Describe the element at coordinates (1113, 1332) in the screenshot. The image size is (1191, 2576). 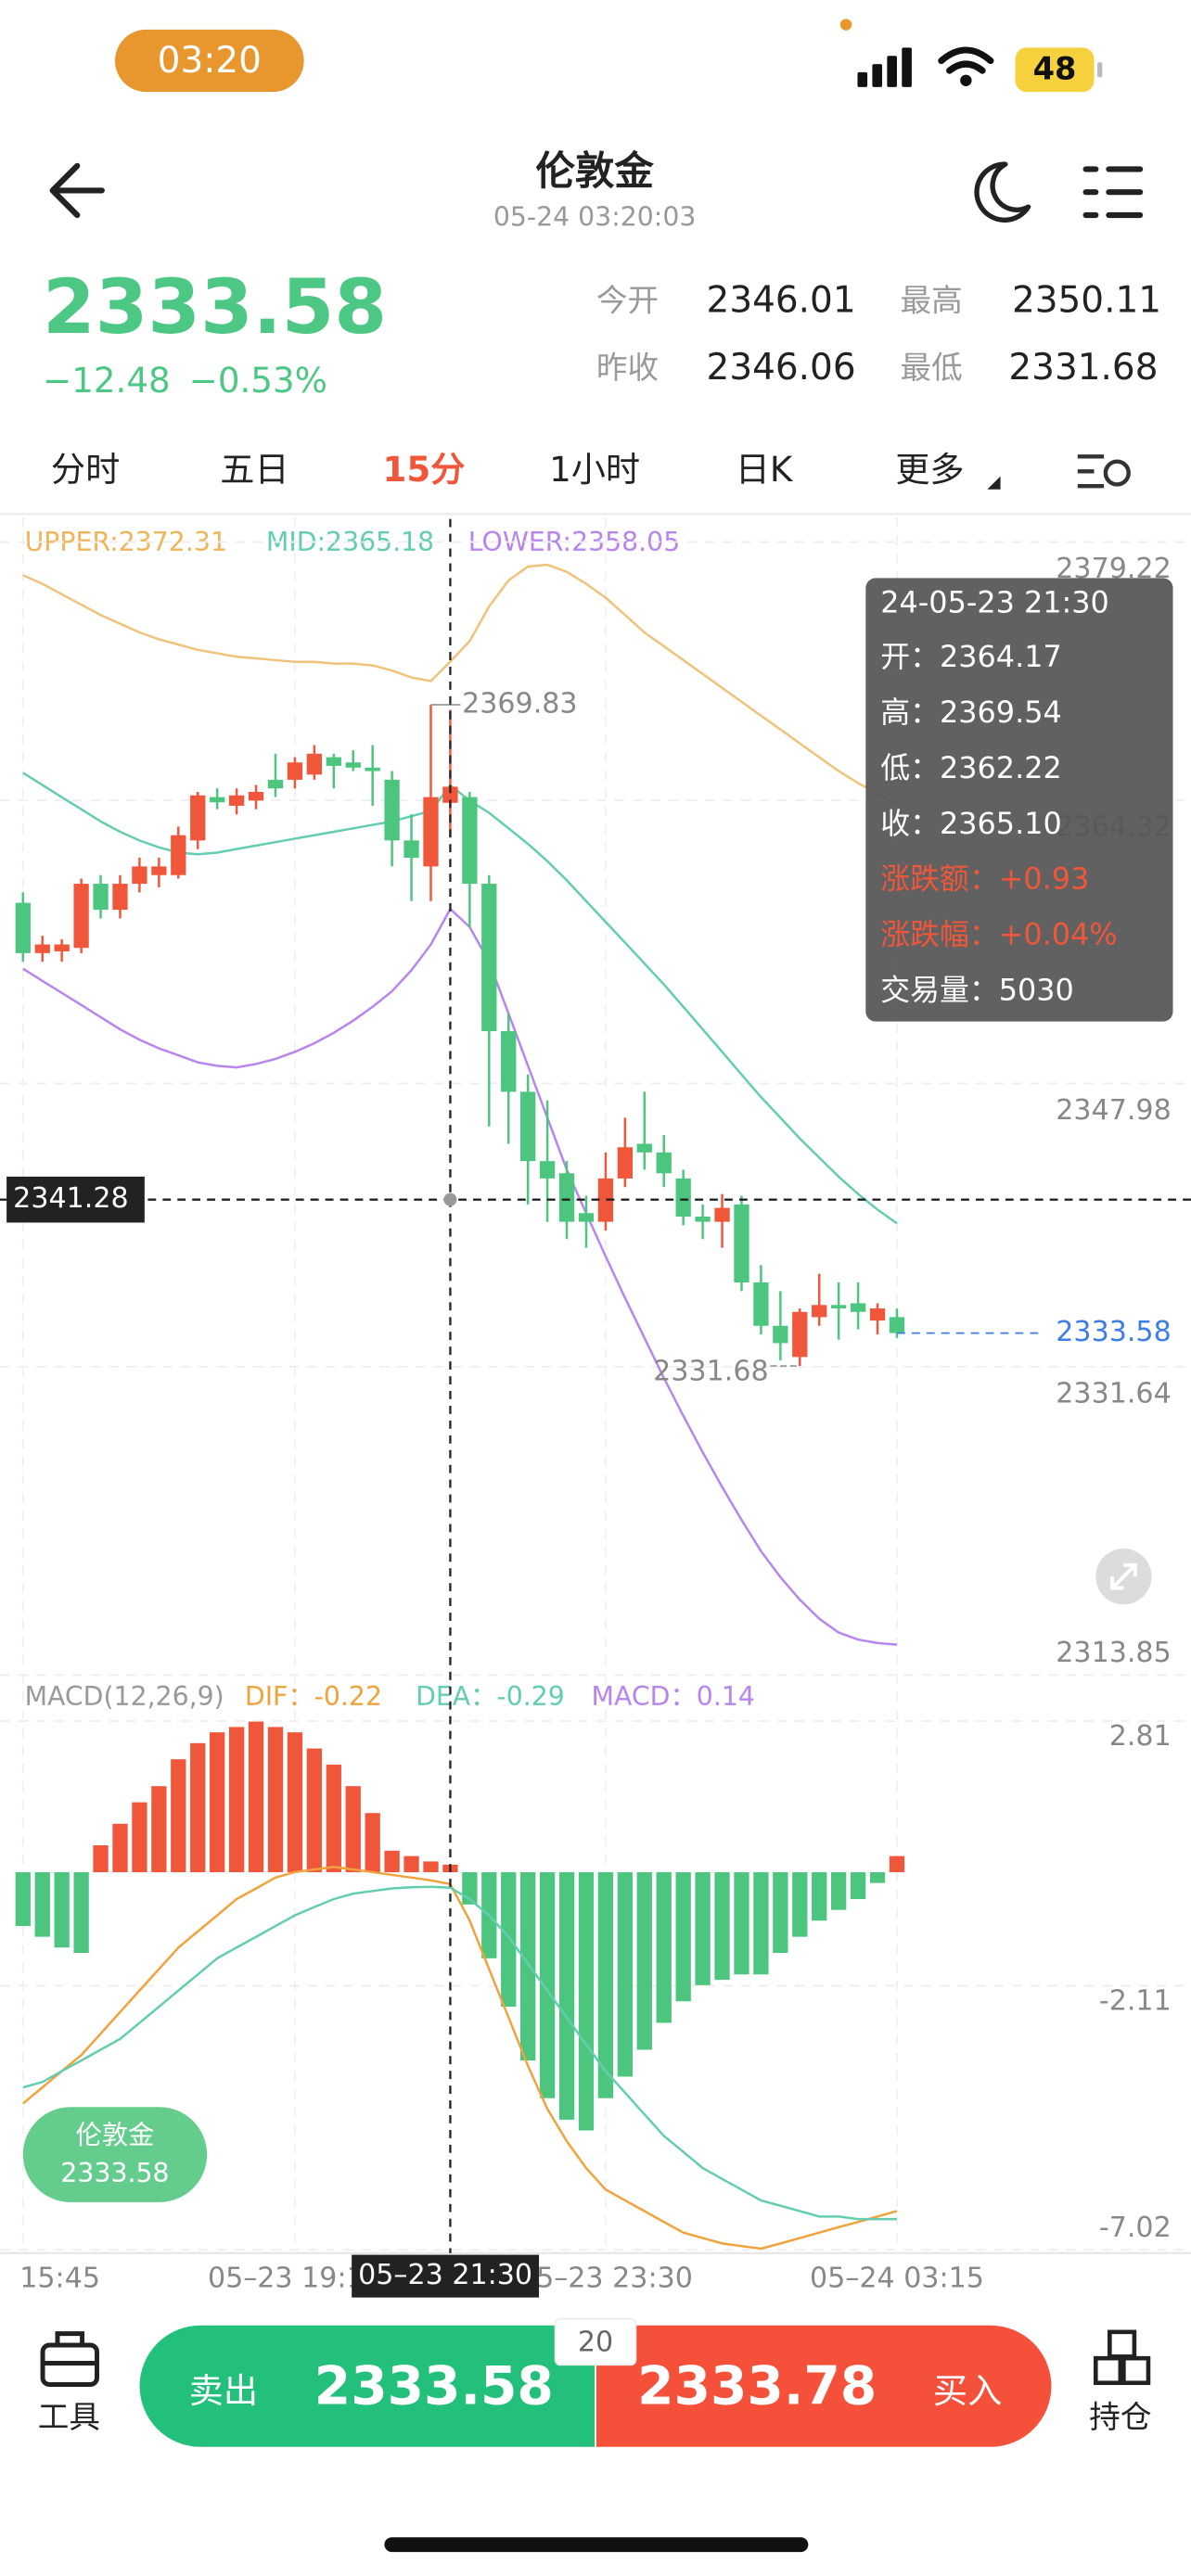
I see `last-price-label: 2333.58` at that location.